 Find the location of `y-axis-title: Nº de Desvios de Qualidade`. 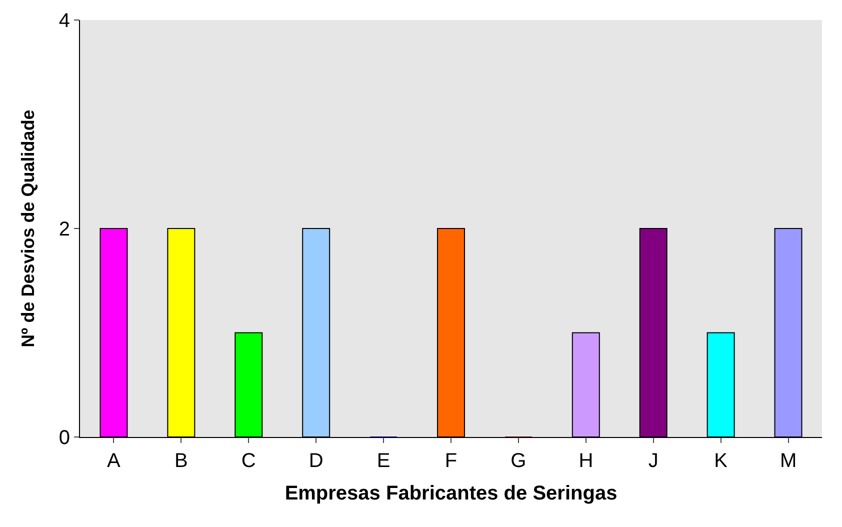

y-axis-title: Nº de Desvios de Qualidade is located at coordinates (28, 229).